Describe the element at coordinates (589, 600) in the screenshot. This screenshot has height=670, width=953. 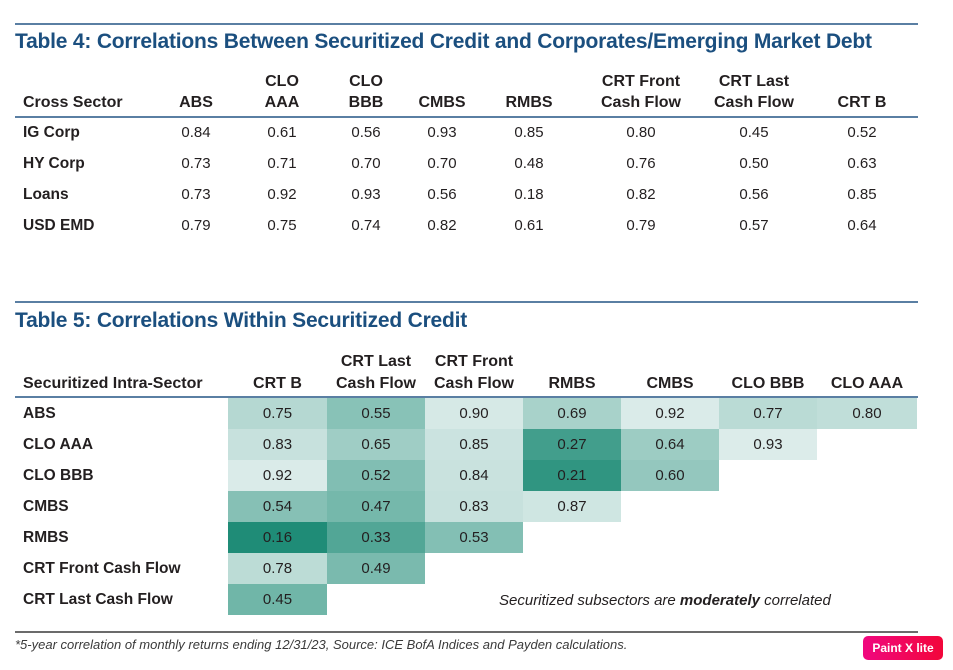
I see `annotation-text: Securitized subsectors are` at that location.